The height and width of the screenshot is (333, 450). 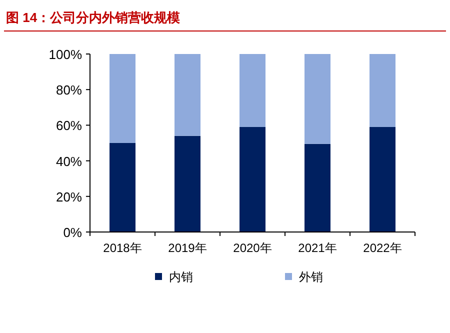 What do you see at coordinates (187, 248) in the screenshot?
I see `x-tick-label: 2019年` at bounding box center [187, 248].